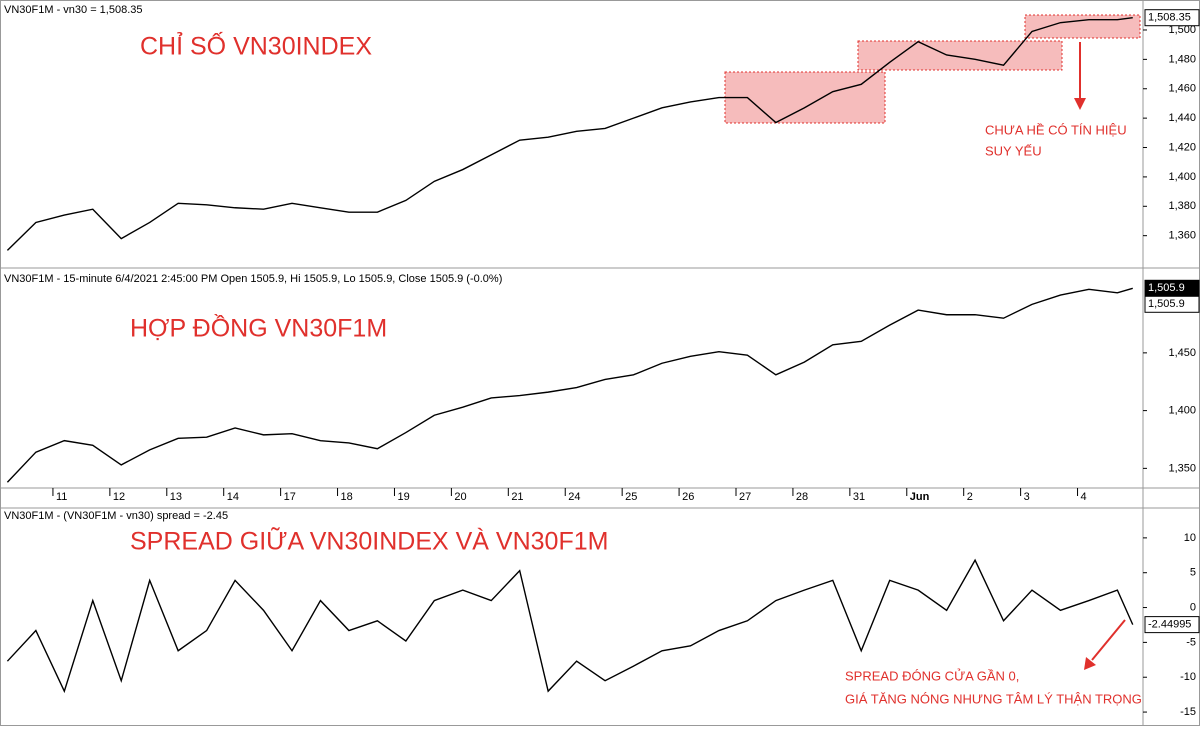  I want to click on y-tick-label: 1,440, so click(1182, 118).